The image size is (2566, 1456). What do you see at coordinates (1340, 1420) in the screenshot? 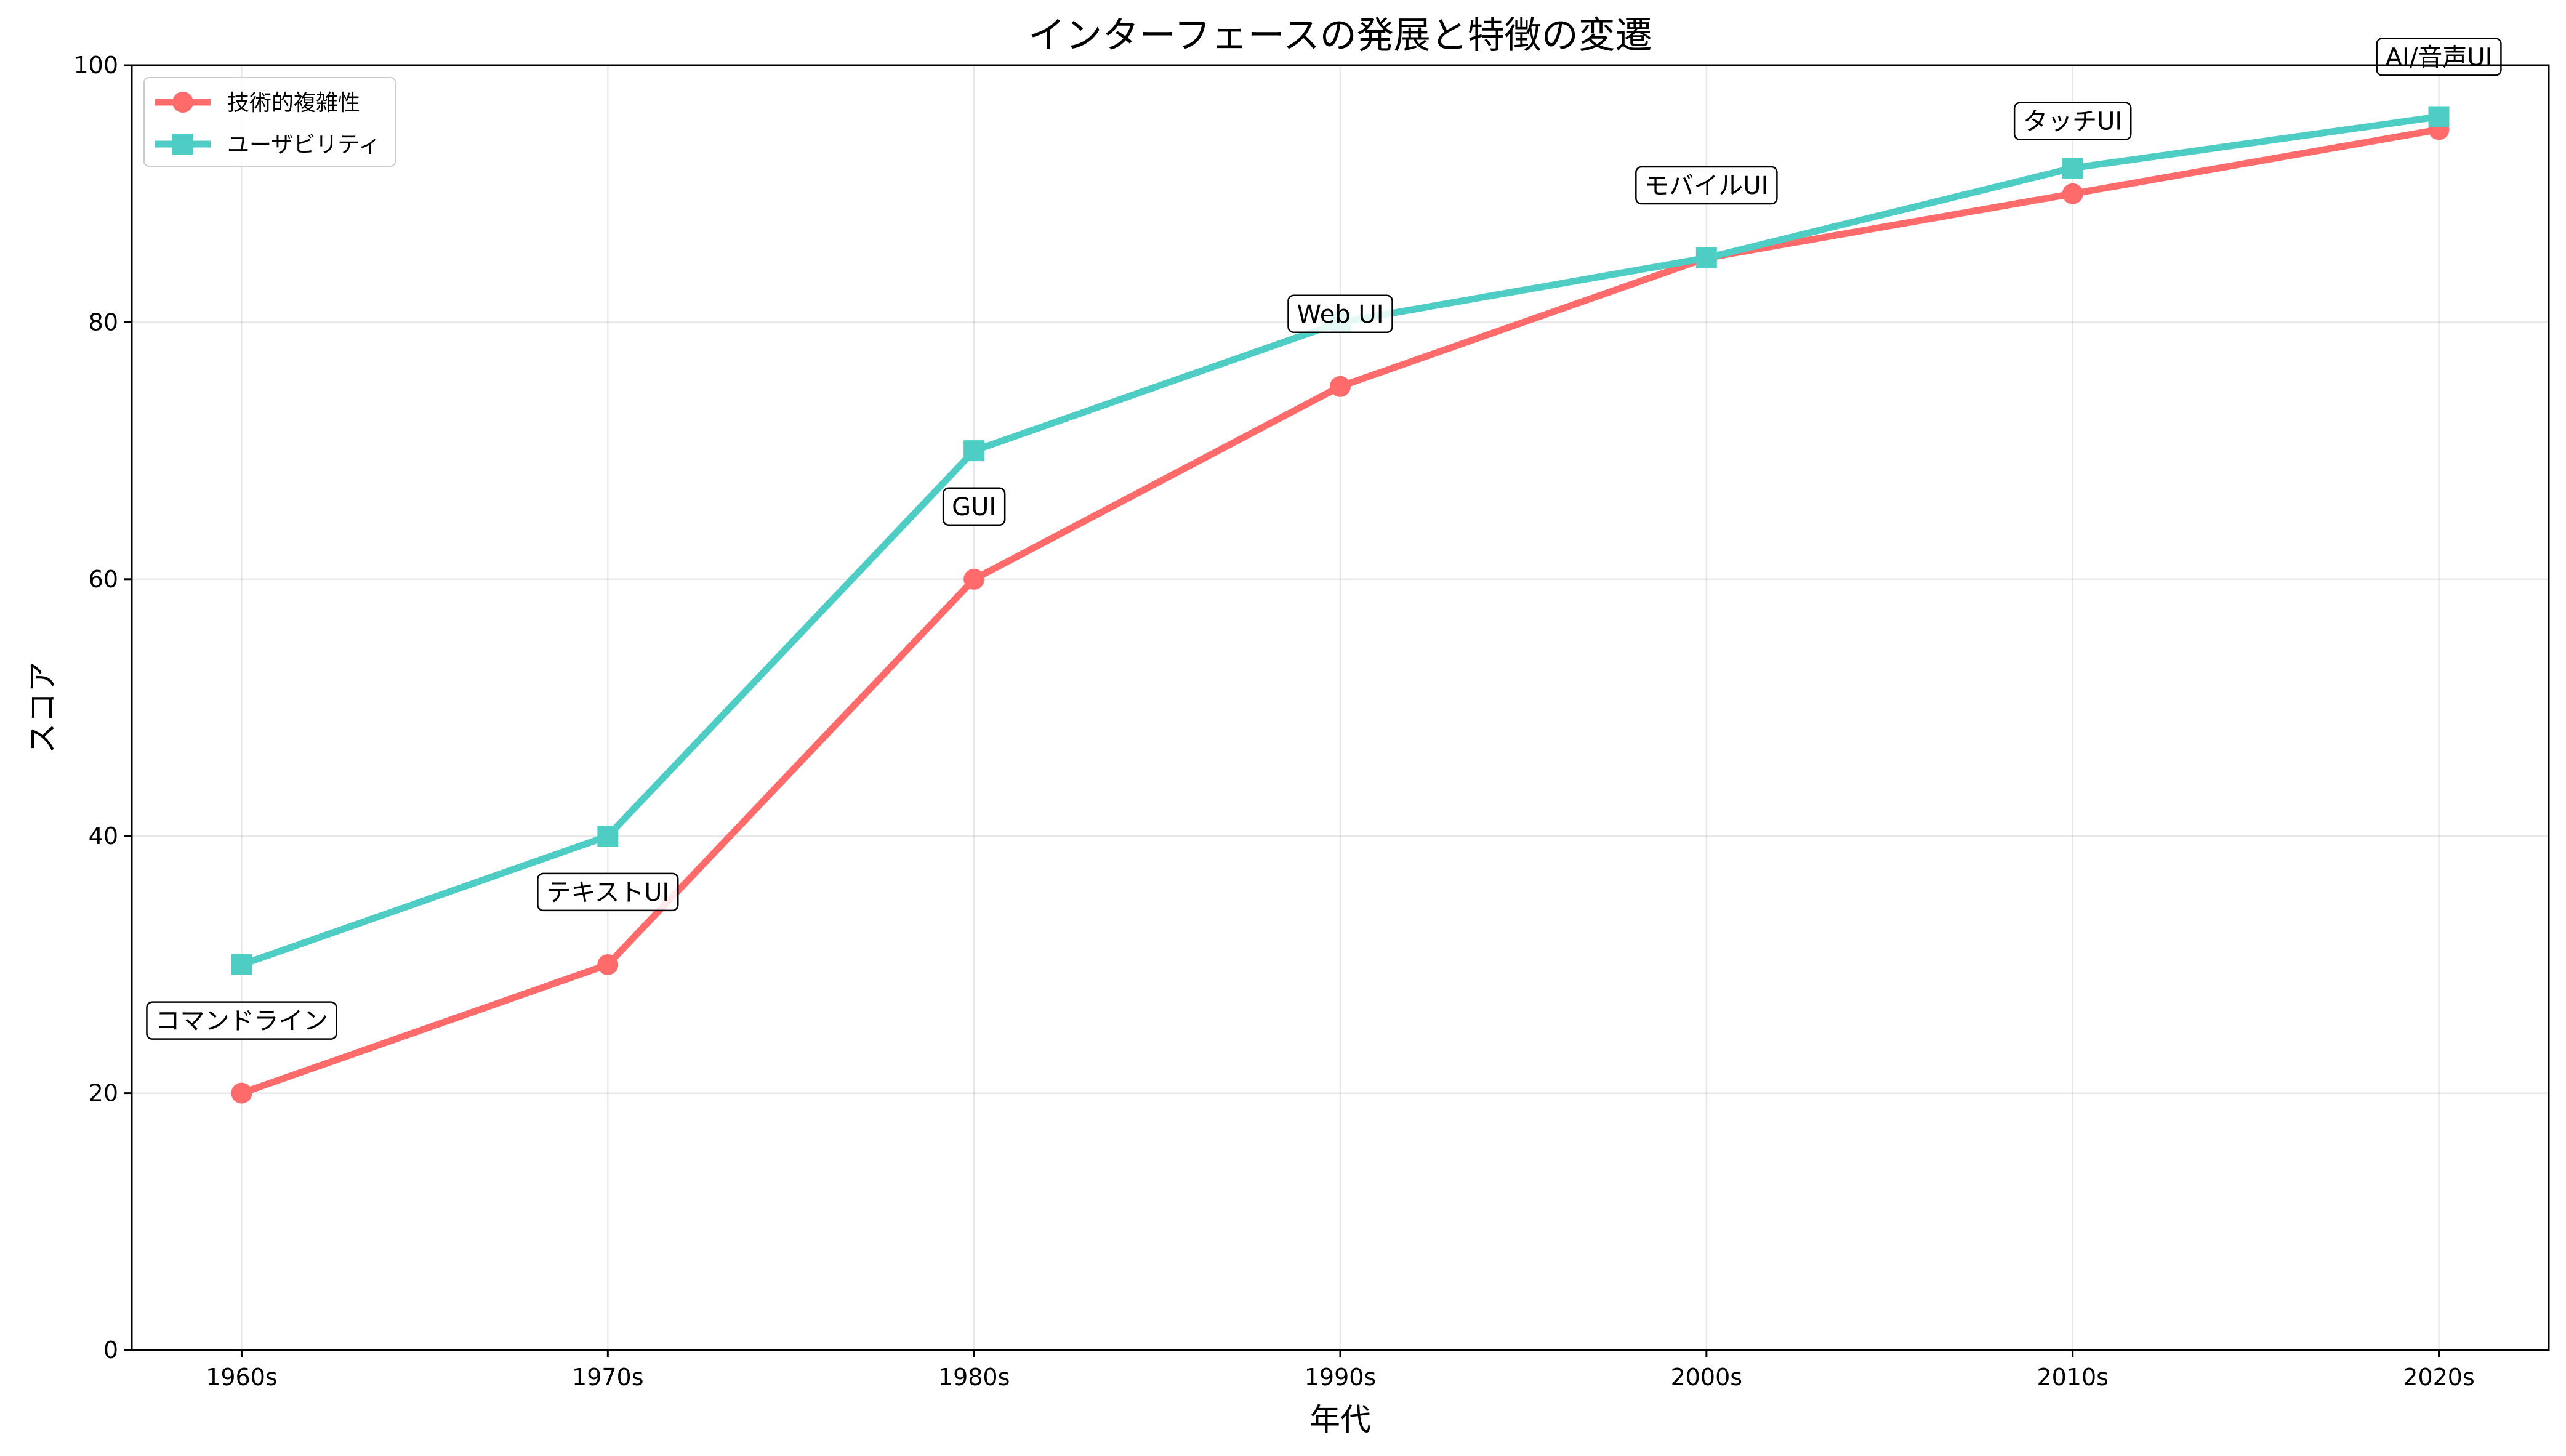
I see `x-axis-label: 年代` at bounding box center [1340, 1420].